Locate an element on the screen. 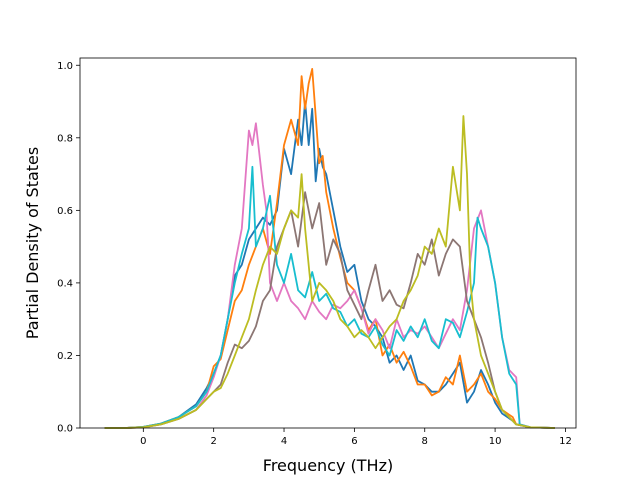 Image resolution: width=640 pixels, height=480 pixels. y-tick-label: 0.4 is located at coordinates (65, 283).